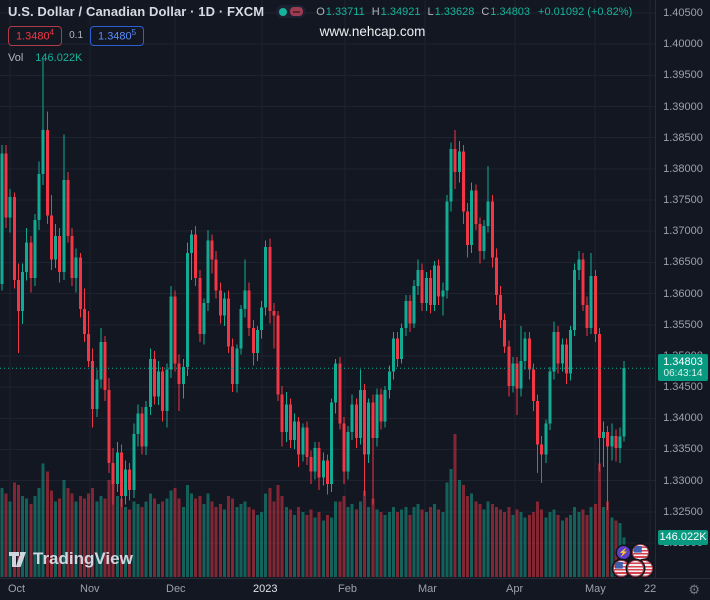  What do you see at coordinates (683, 362) in the screenshot?
I see `last-price-value: 1.34803` at bounding box center [683, 362].